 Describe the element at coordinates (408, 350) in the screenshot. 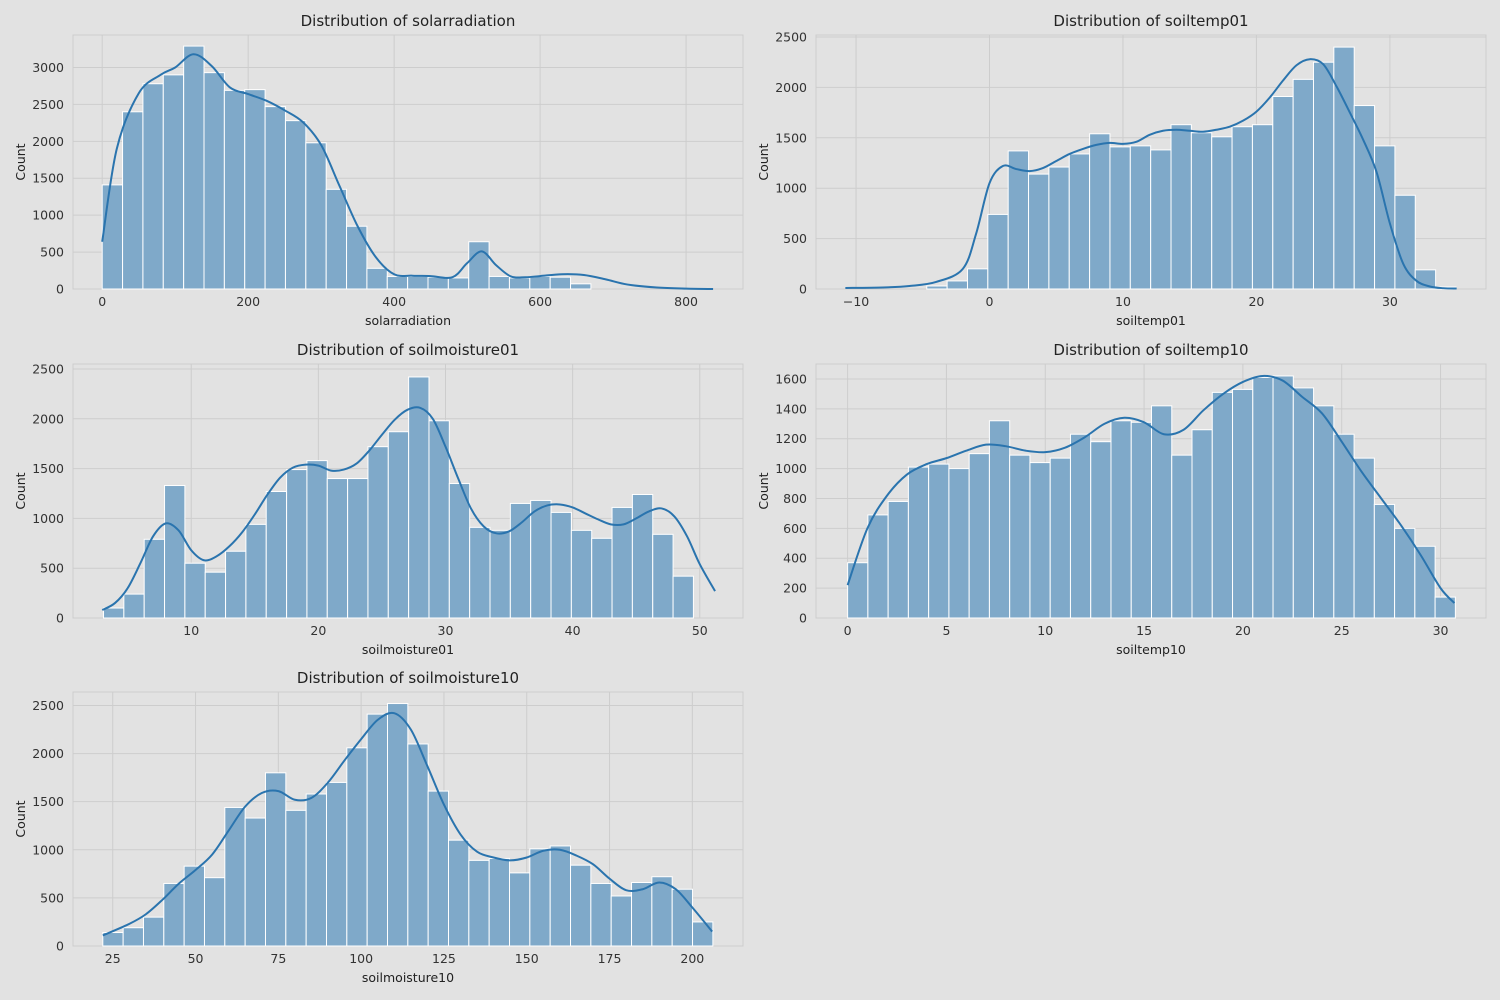

I see `chart-title: Distribution of soilmoisture01` at that location.